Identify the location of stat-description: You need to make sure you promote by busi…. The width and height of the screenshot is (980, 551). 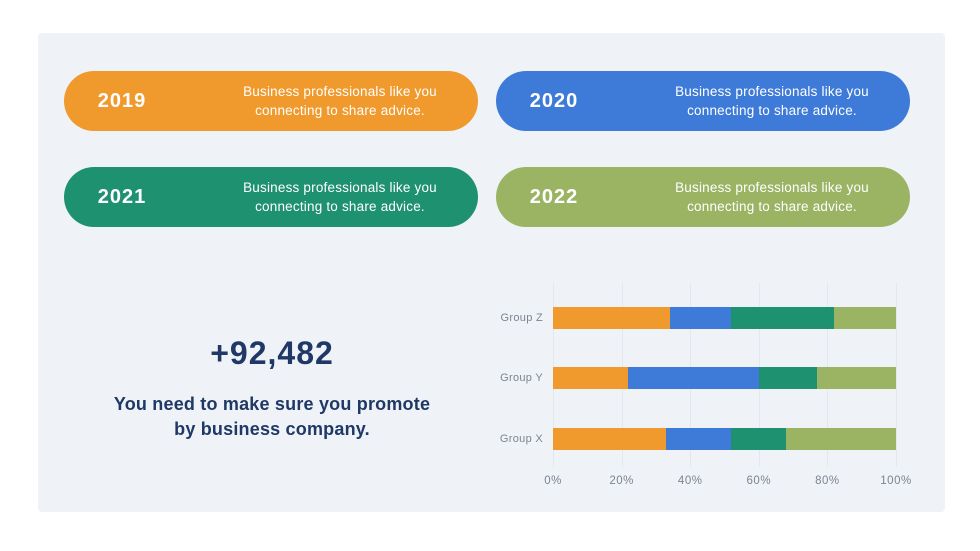
(272, 417).